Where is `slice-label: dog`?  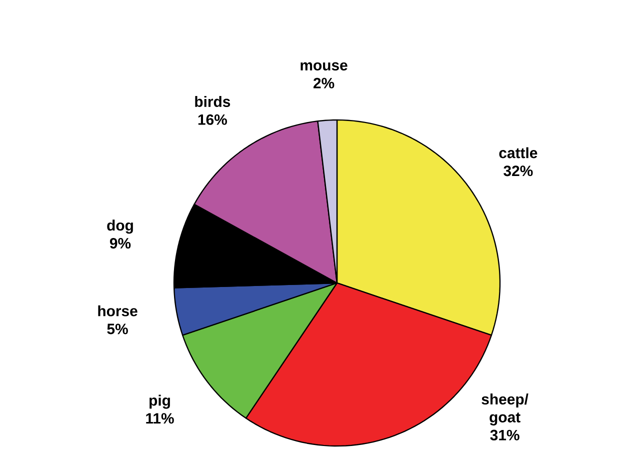 slice-label: dog is located at coordinates (120, 227).